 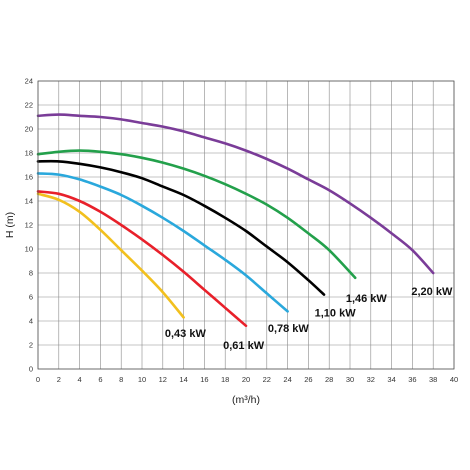 What do you see at coordinates (31, 297) in the screenshot?
I see `y-tick-label: 6` at bounding box center [31, 297].